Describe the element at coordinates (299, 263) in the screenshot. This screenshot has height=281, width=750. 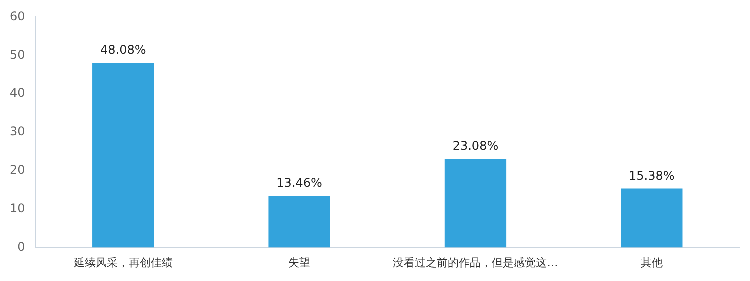
I see `x-tick-label: 失望` at that location.